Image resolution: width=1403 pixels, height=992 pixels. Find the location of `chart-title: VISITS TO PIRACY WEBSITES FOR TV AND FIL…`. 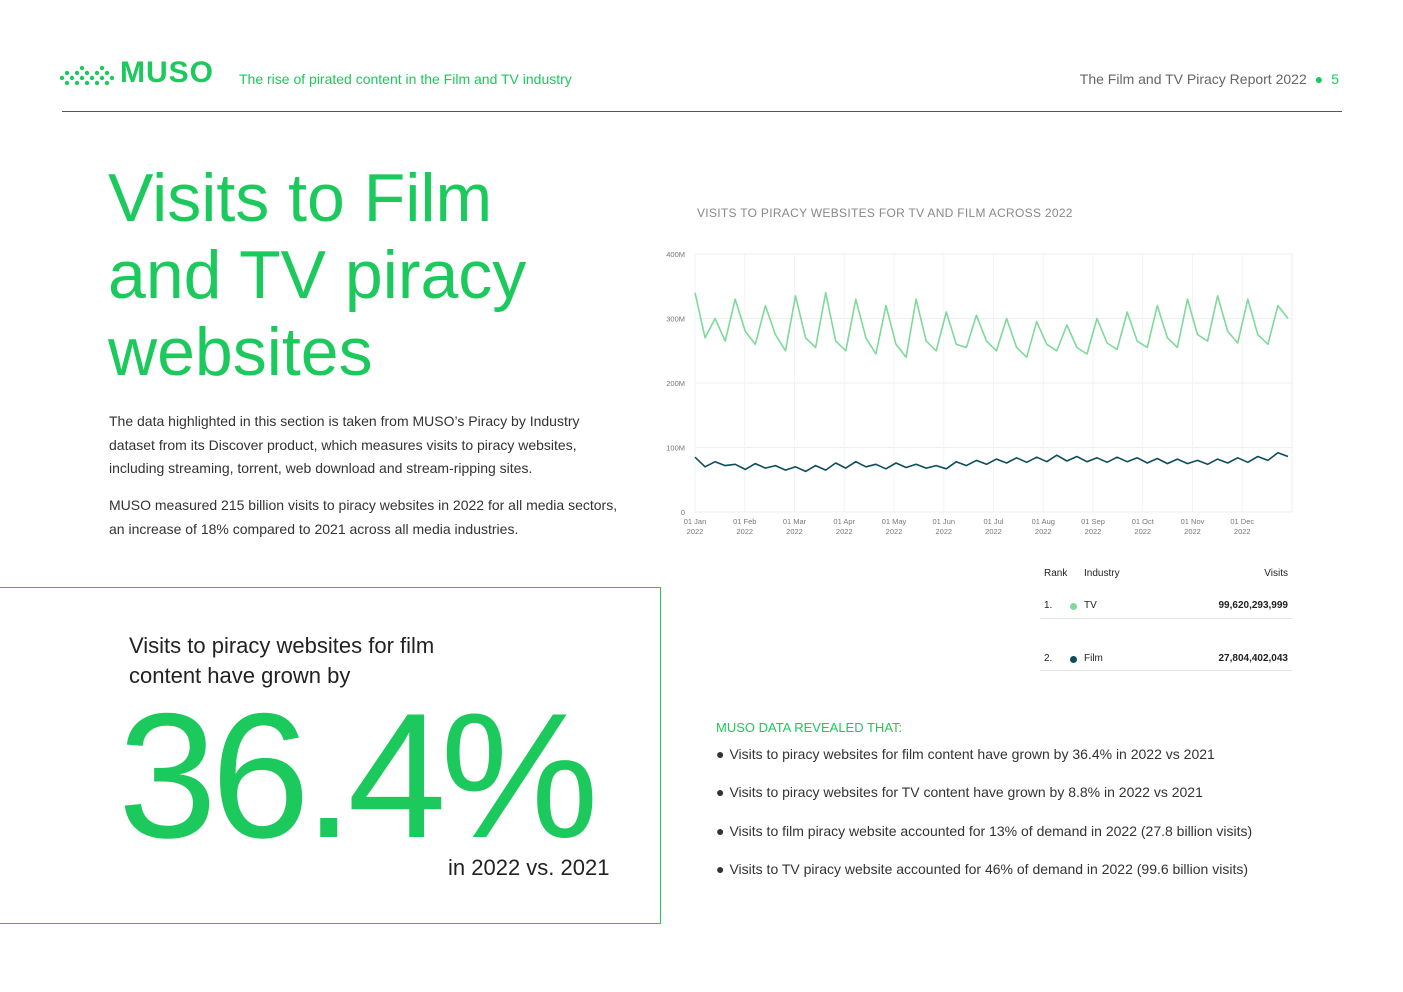

chart-title: VISITS TO PIRACY WEBSITES FOR TV AND FIL… is located at coordinates (885, 213).